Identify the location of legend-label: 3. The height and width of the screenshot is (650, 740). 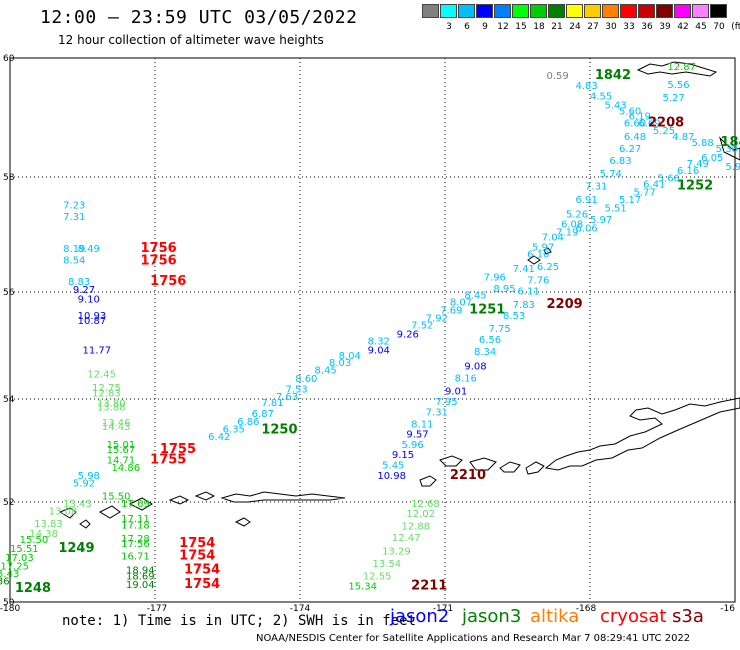
(449, 27).